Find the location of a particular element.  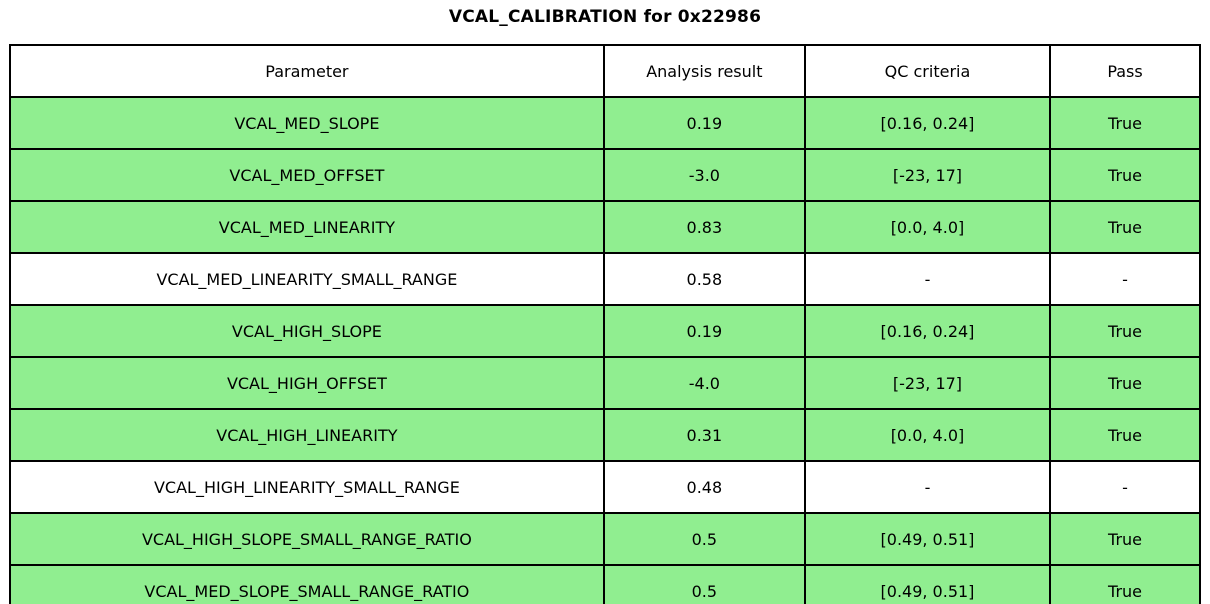

cell-analysis-result: 0.31 is located at coordinates (704, 435).